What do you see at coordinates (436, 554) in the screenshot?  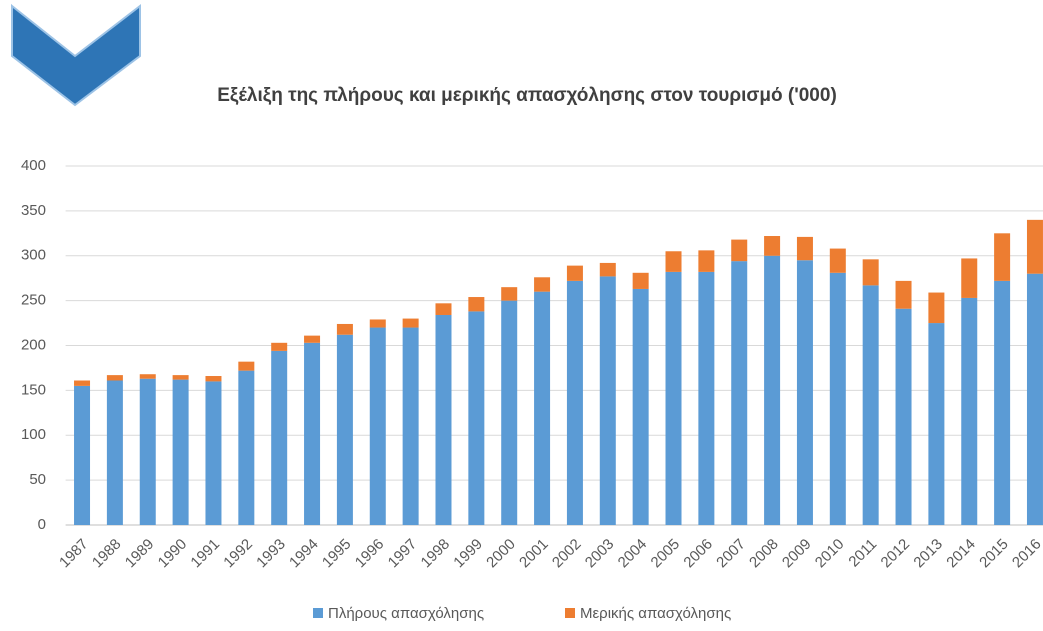 I see `x-tick-label: 1998` at bounding box center [436, 554].